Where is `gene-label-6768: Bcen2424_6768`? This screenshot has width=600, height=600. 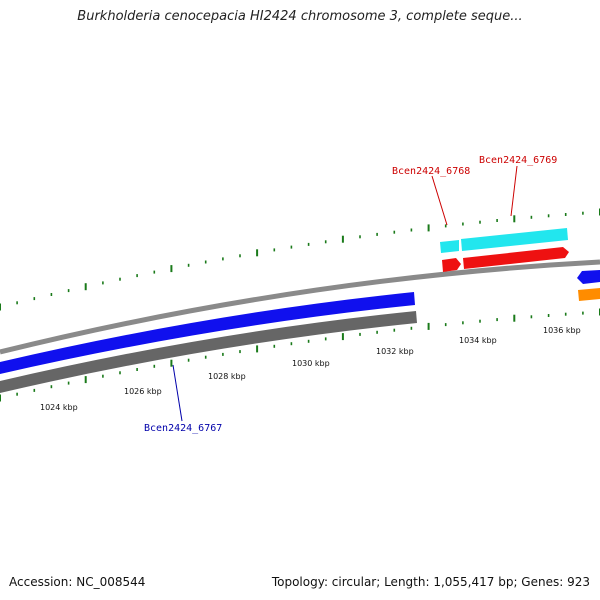
gene-label-6768: Bcen2424_6768 is located at coordinates (431, 171).